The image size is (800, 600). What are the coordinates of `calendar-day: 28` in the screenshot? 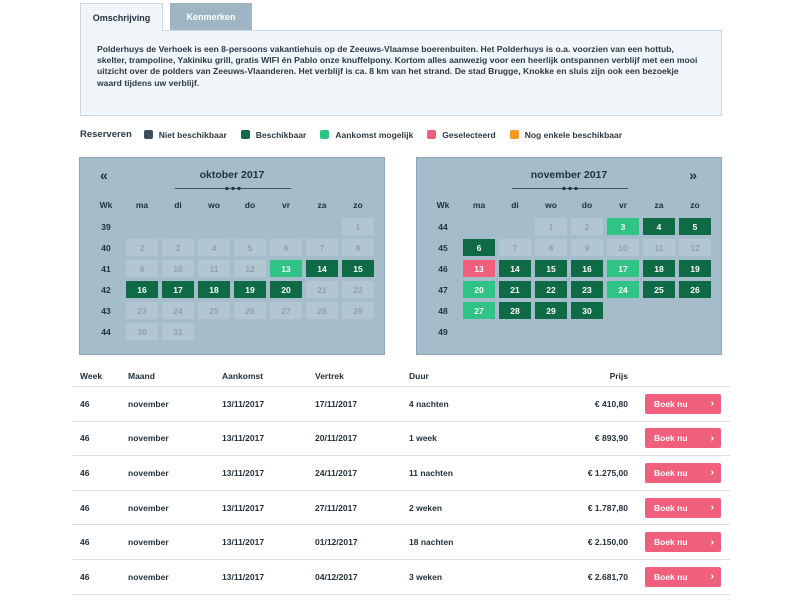 It's located at (515, 310).